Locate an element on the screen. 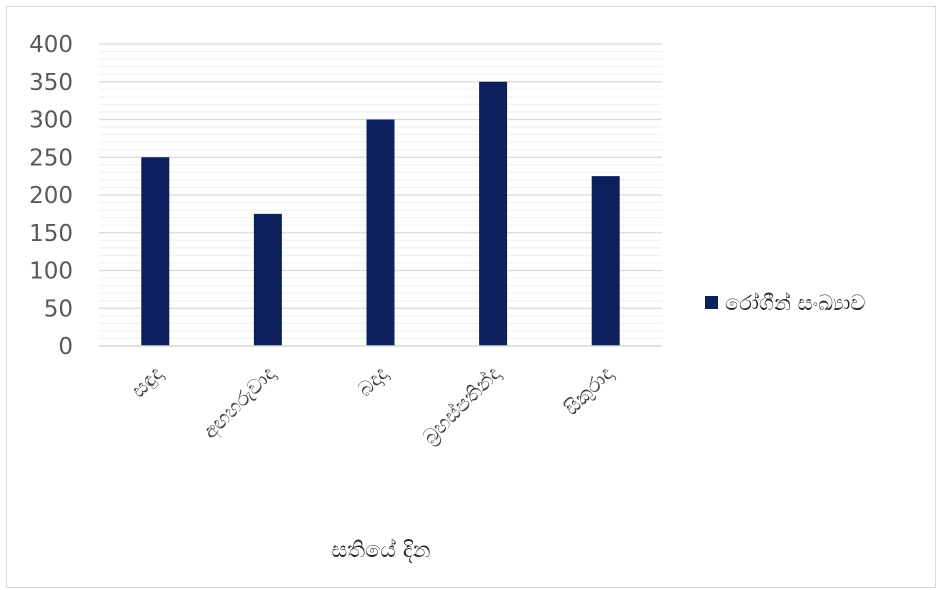 This screenshot has height=590, width=939. x-axis-title: සතියේ දින is located at coordinates (380, 550).